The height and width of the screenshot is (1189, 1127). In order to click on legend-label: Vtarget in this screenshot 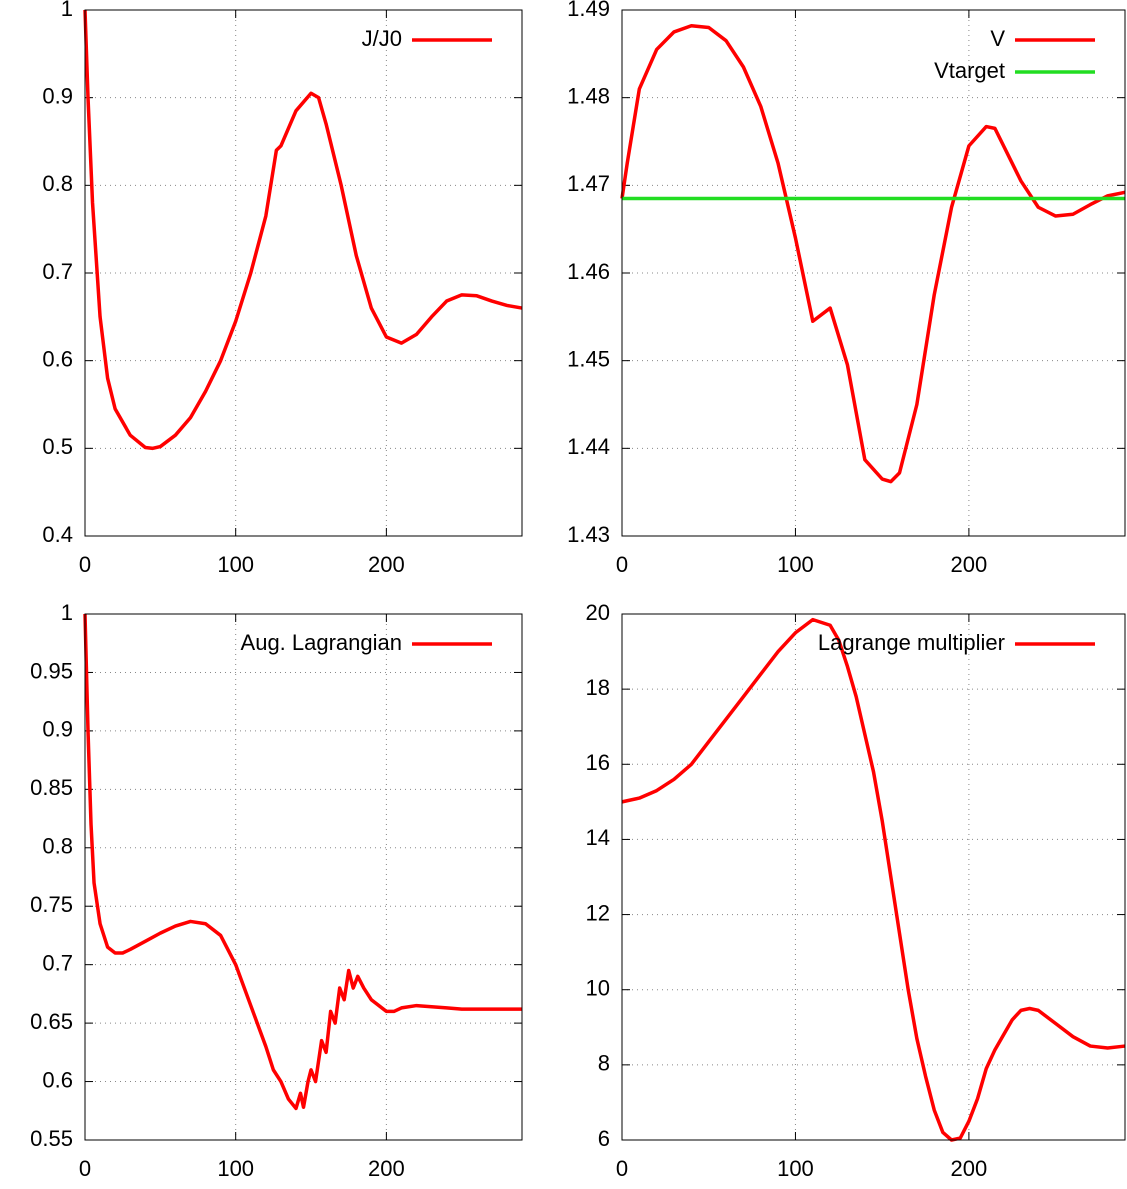, I will do `click(969, 70)`.